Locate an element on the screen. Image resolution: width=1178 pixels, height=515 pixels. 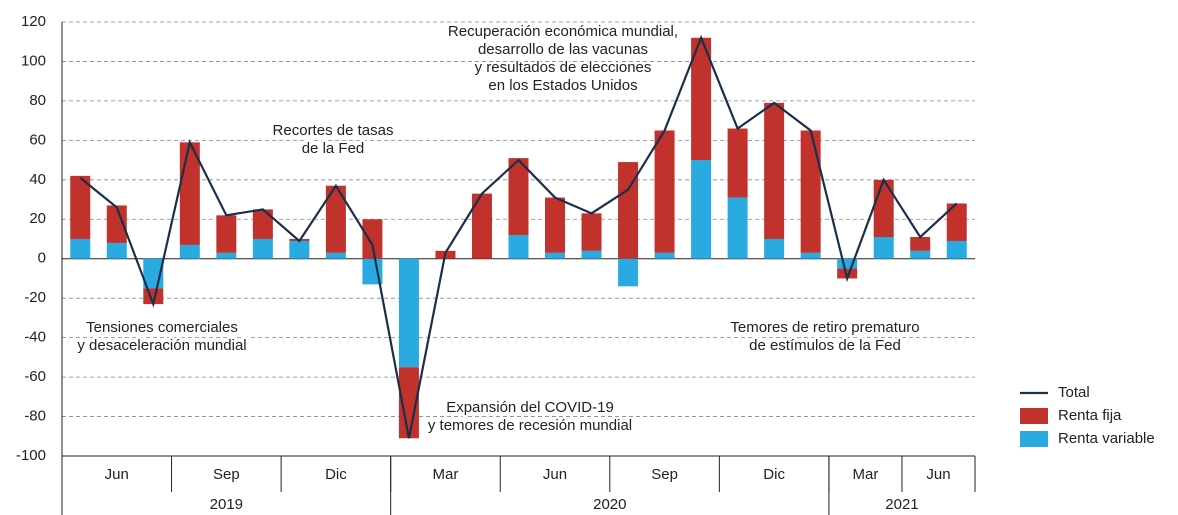
annotation: Recortes de tasas is located at coordinates (333, 130).